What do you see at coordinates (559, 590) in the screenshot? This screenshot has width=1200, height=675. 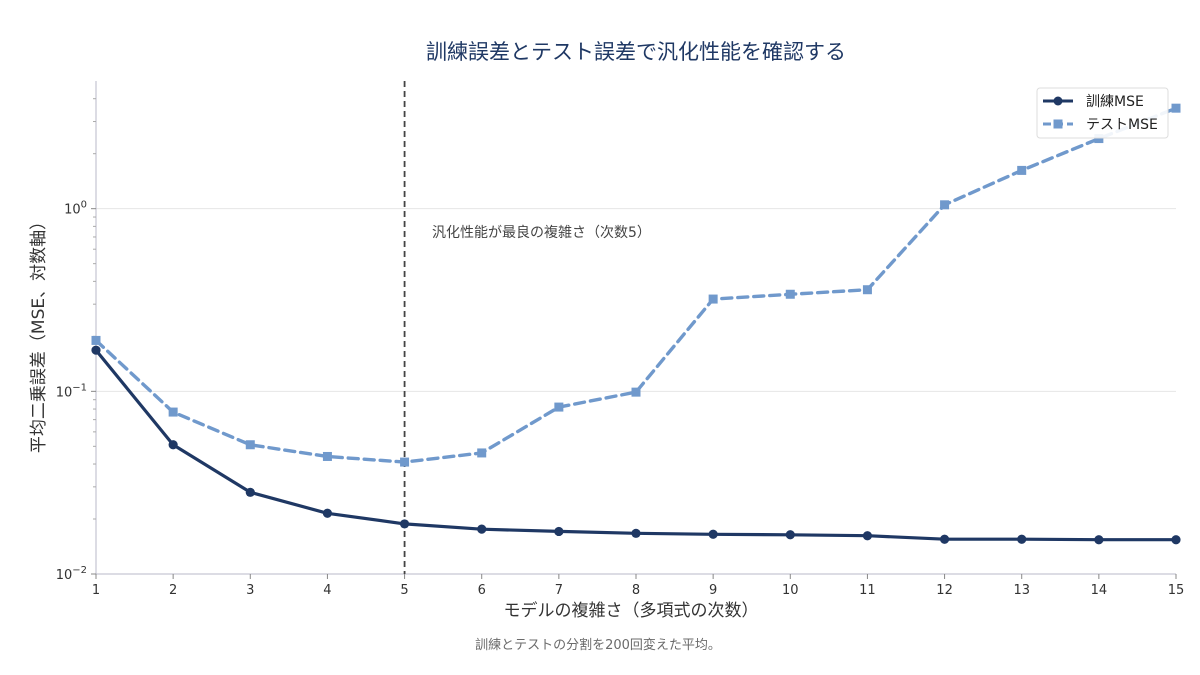 I see `x-tick-label: 7` at bounding box center [559, 590].